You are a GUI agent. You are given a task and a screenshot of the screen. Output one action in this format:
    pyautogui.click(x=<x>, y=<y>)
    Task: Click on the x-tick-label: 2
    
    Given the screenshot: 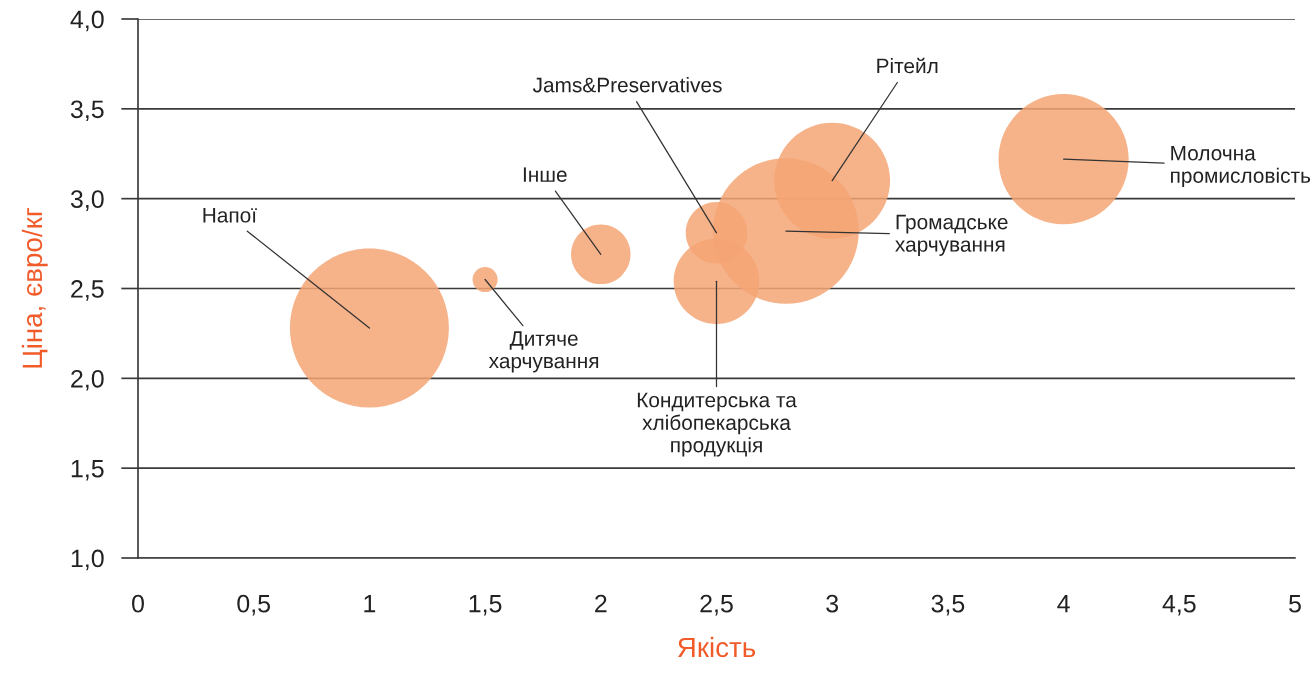 What is the action you would take?
    pyautogui.click(x=601, y=603)
    